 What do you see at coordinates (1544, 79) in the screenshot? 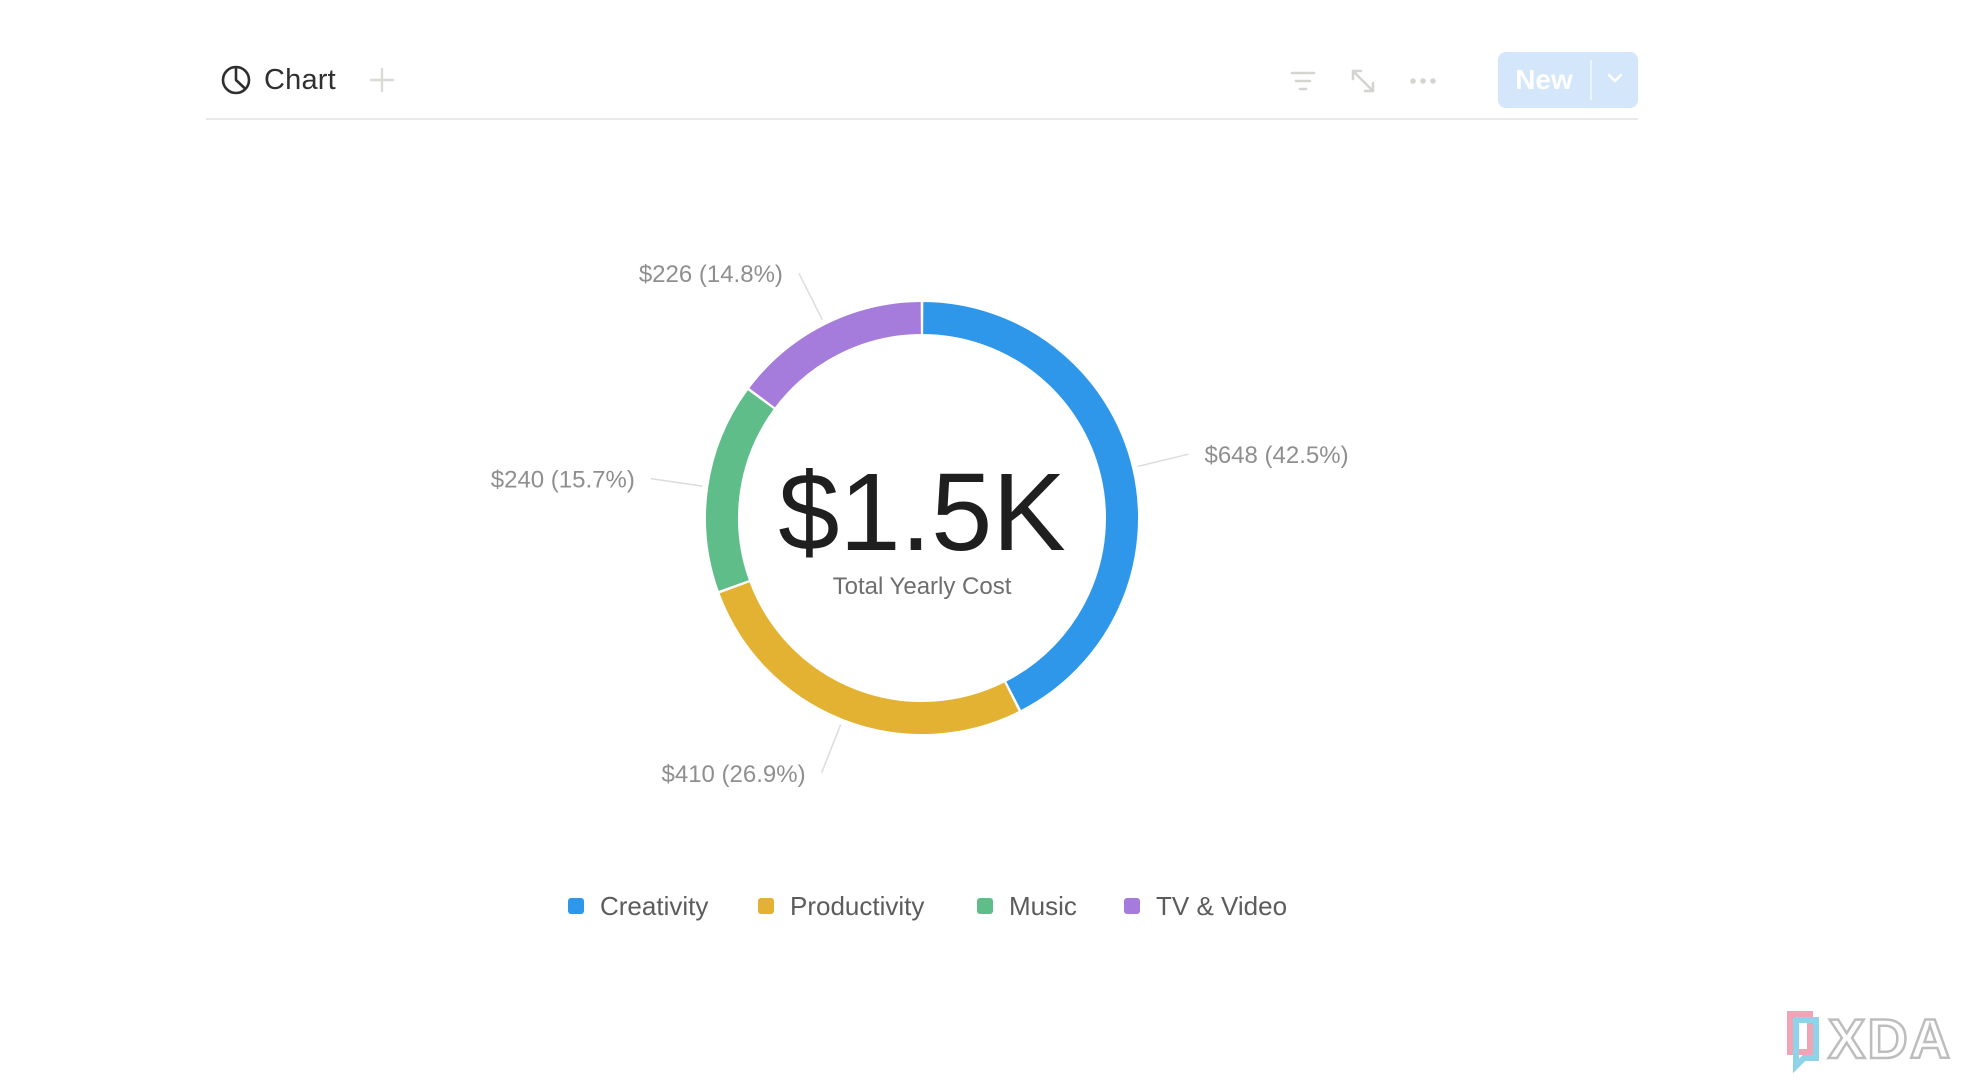
I see `new-button: New` at bounding box center [1544, 79].